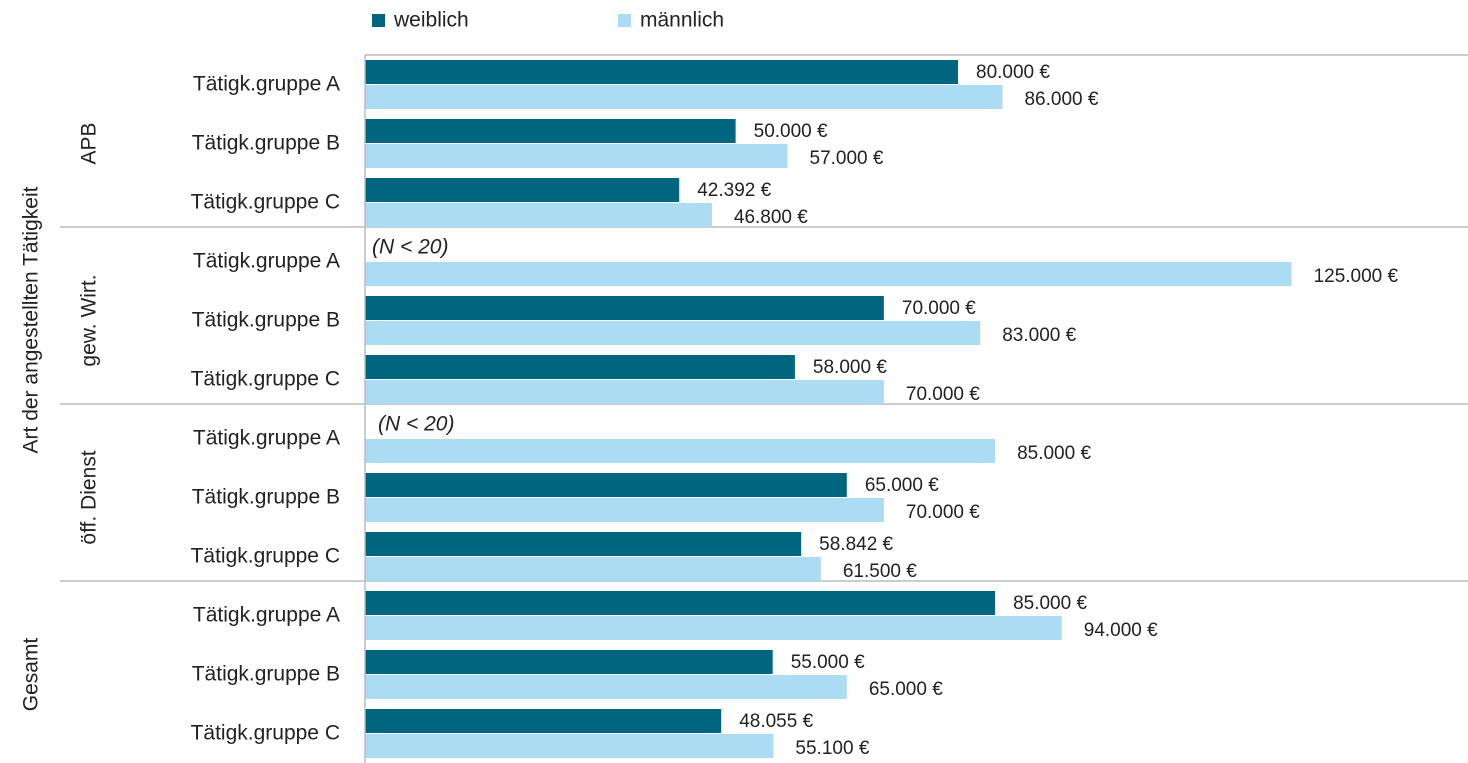 This screenshot has width=1468, height=763. Describe the element at coordinates (771, 217) in the screenshot. I see `value-label: 46.800 €` at that location.